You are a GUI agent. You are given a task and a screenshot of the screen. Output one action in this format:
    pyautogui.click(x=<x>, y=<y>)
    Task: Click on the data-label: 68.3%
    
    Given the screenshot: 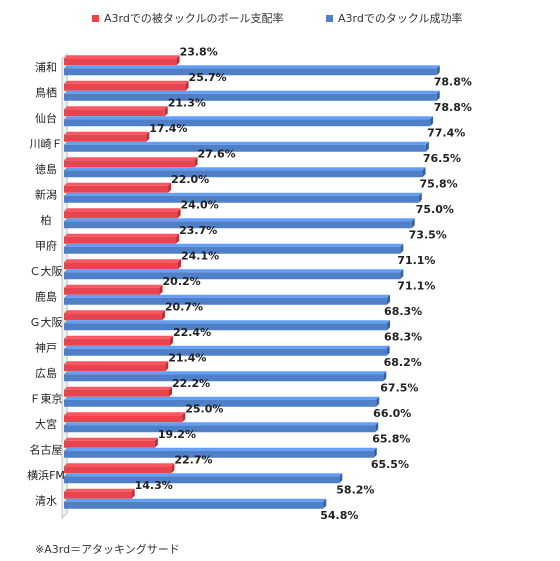 What is the action you would take?
    pyautogui.click(x=403, y=311)
    